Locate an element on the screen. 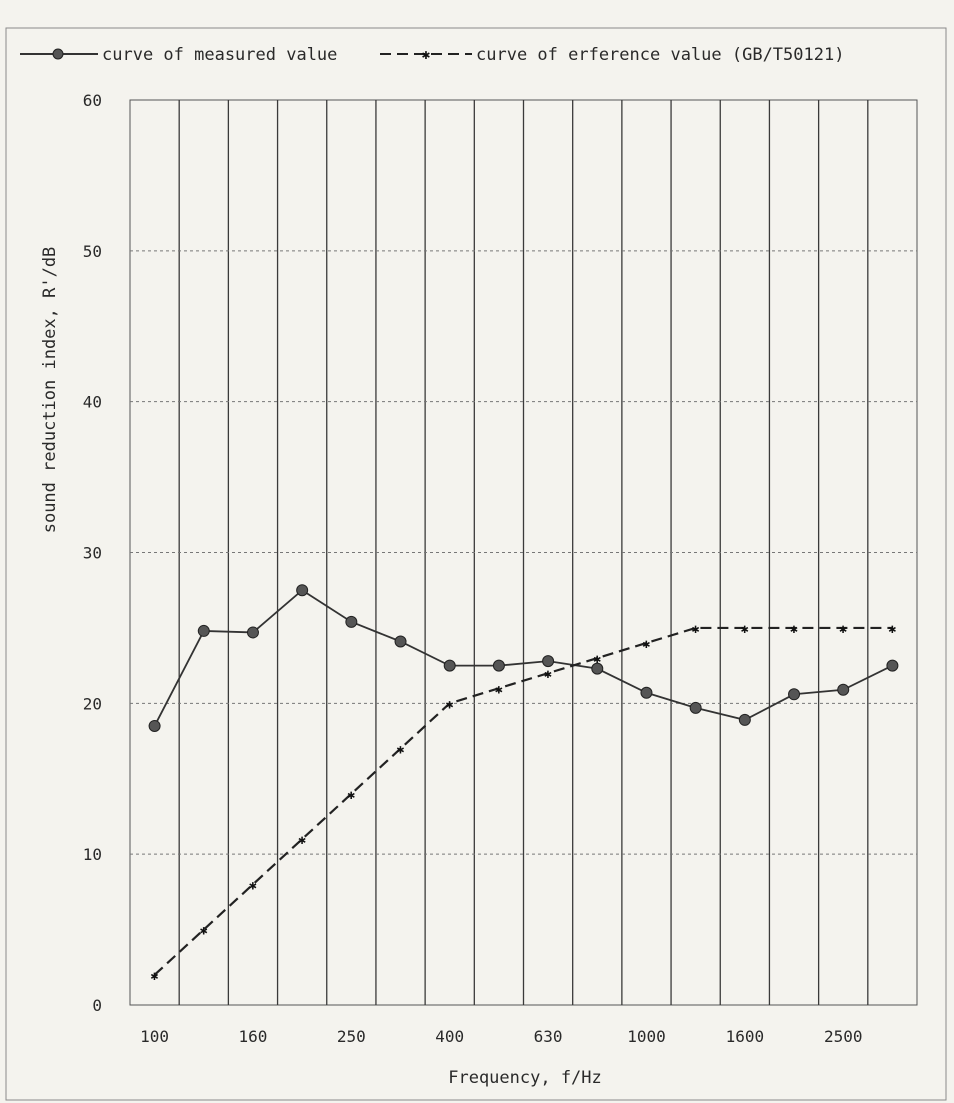 The image size is (954, 1103). measured-series-line is located at coordinates (523, 658).